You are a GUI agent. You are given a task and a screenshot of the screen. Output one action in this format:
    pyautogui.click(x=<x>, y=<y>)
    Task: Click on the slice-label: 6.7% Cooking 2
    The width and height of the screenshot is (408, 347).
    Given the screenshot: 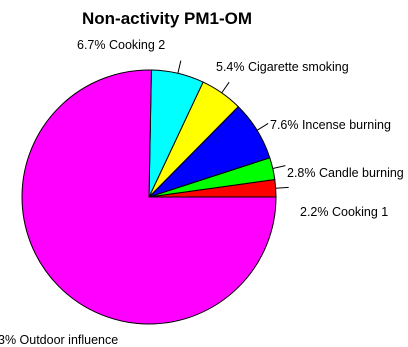 What is the action you would take?
    pyautogui.click(x=121, y=45)
    